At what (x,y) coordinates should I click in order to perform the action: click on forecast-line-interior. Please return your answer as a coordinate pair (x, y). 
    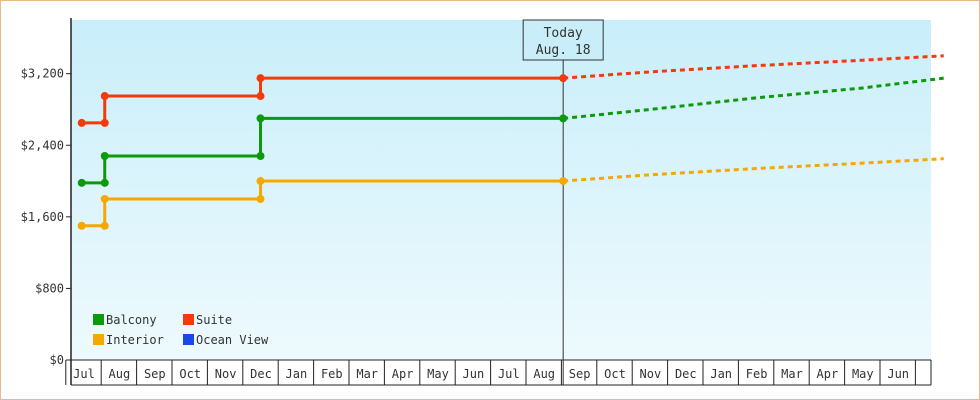
    Looking at the image, I should click on (753, 170).